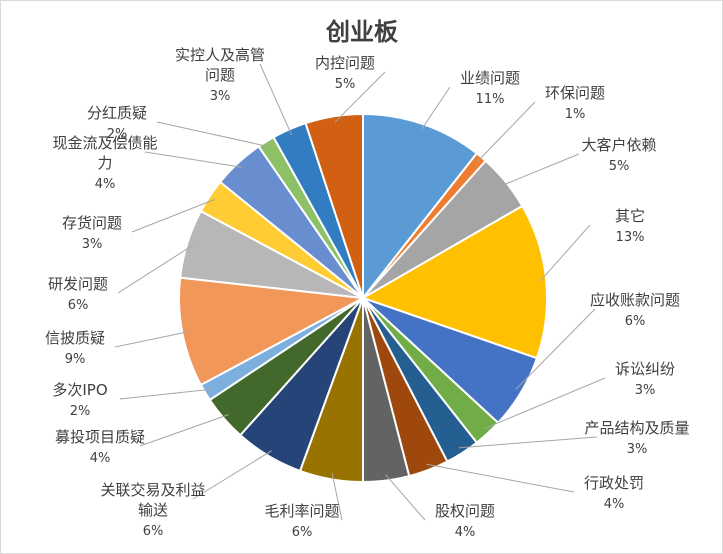 This screenshot has width=723, height=554. Describe the element at coordinates (153, 510) in the screenshot. I see `slice-label: 输送` at that location.